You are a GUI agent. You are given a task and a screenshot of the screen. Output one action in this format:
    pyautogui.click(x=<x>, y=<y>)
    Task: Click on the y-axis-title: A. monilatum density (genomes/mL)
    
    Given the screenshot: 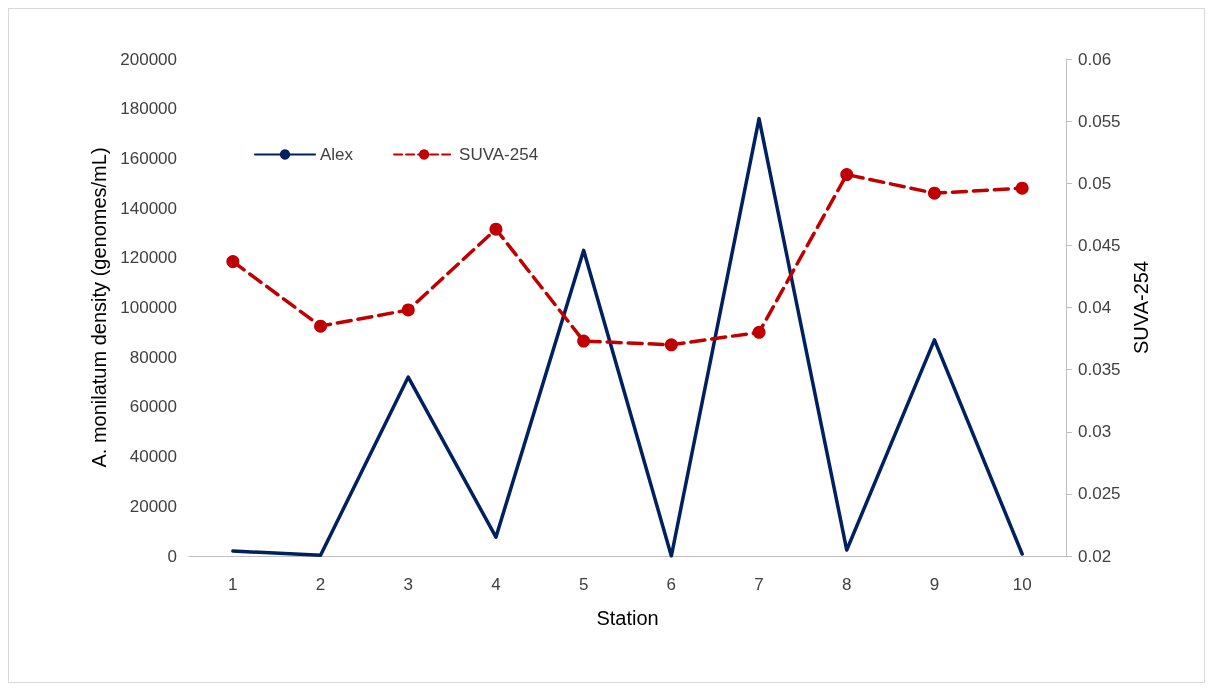 What is the action you would take?
    pyautogui.click(x=99, y=307)
    